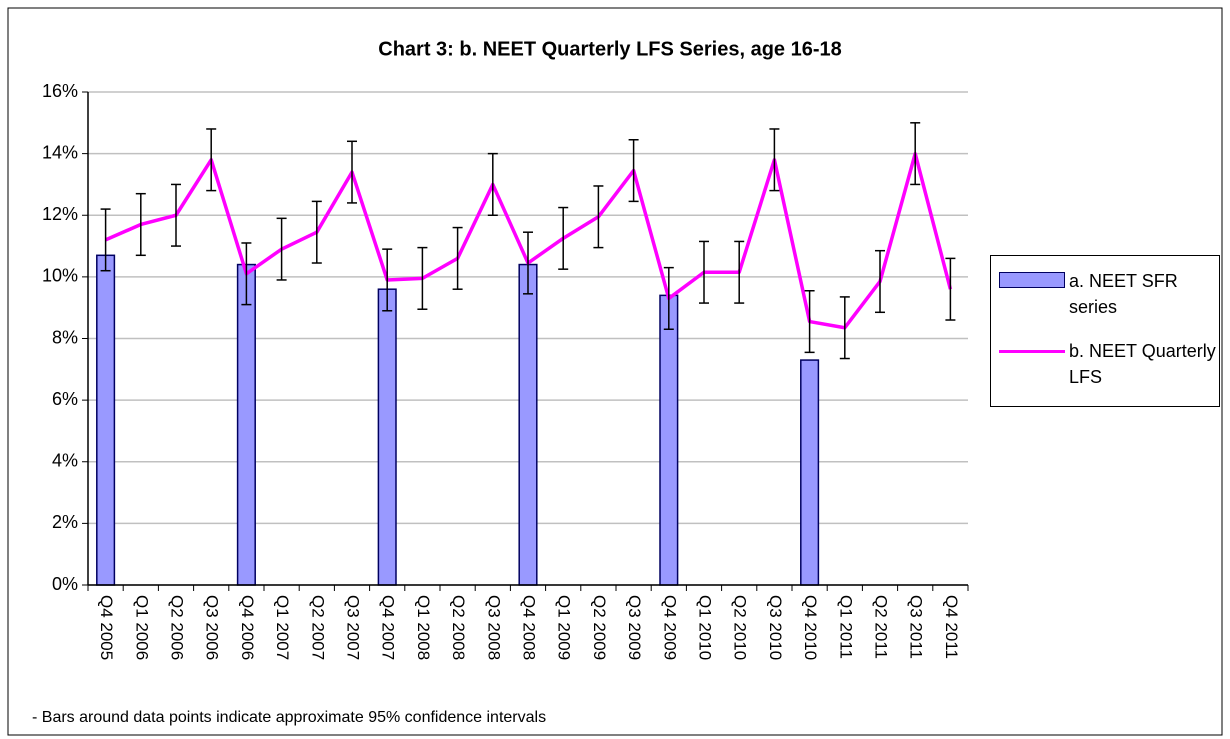 The height and width of the screenshot is (739, 1230). Describe the element at coordinates (1123, 294) in the screenshot. I see `legend-label: a. NEET SFR series` at that location.